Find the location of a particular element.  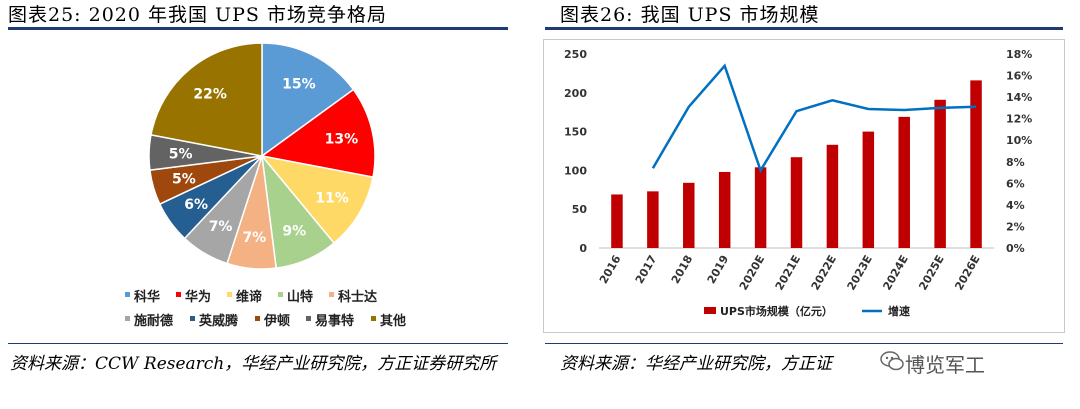

y-right-tick-label: 0% is located at coordinates (1015, 248).